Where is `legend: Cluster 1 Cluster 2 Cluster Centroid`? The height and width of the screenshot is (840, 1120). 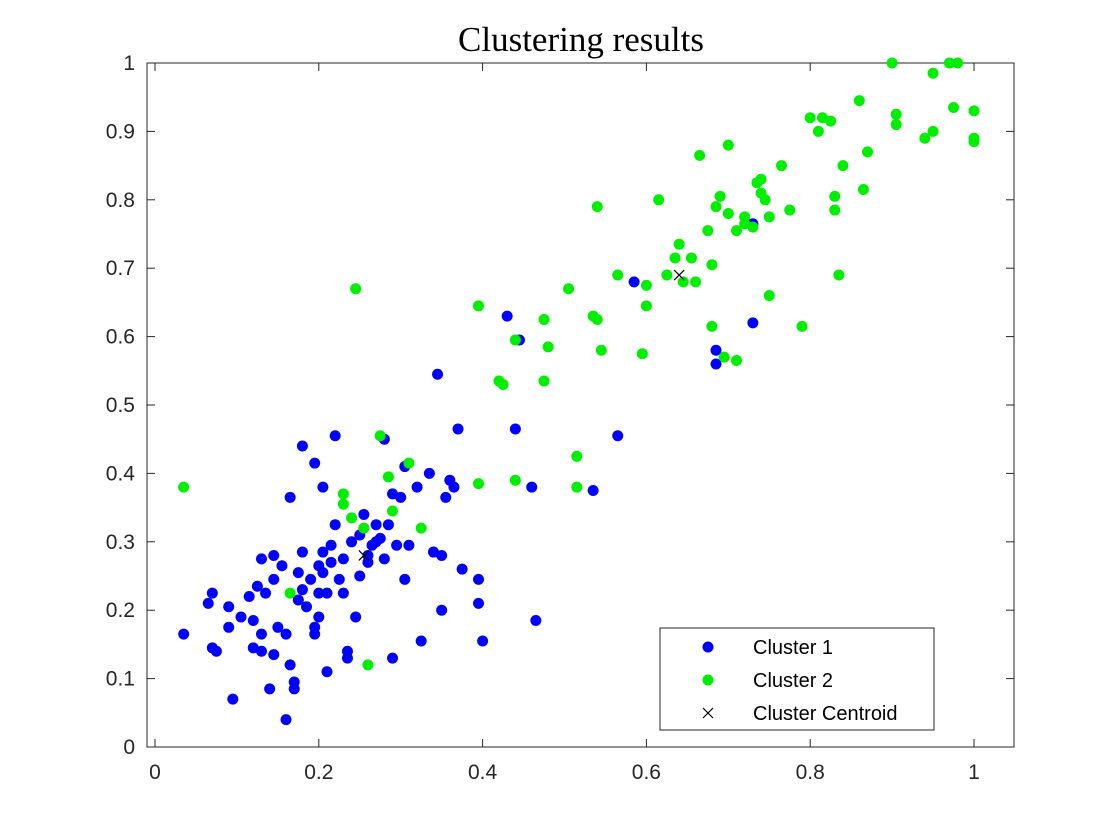 legend: Cluster 1 Cluster 2 Cluster Centroid is located at coordinates (797, 679).